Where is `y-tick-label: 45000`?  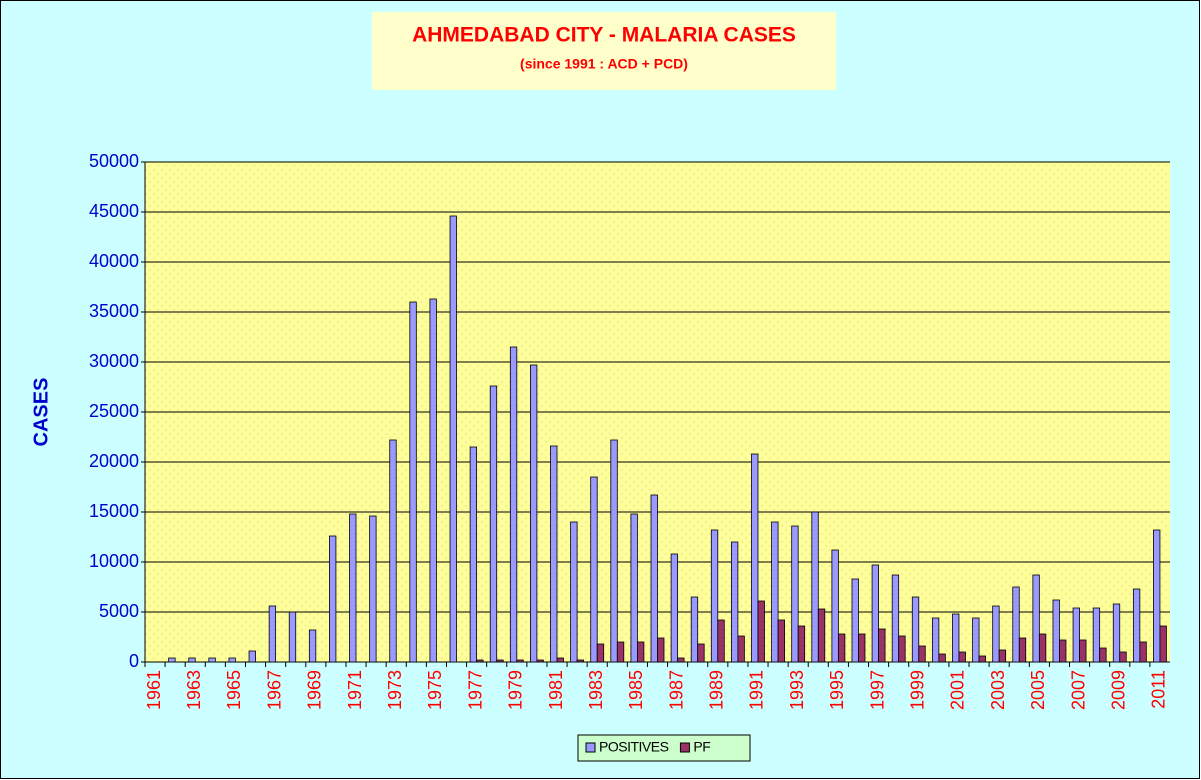 y-tick-label: 45000 is located at coordinates (114, 211).